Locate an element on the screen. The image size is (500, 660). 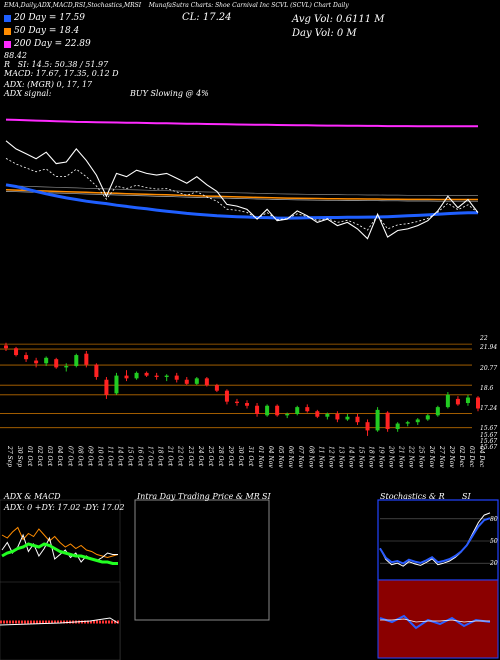
legend-label-20: 20 Day = 17.59 is located at coordinates (50, 18).